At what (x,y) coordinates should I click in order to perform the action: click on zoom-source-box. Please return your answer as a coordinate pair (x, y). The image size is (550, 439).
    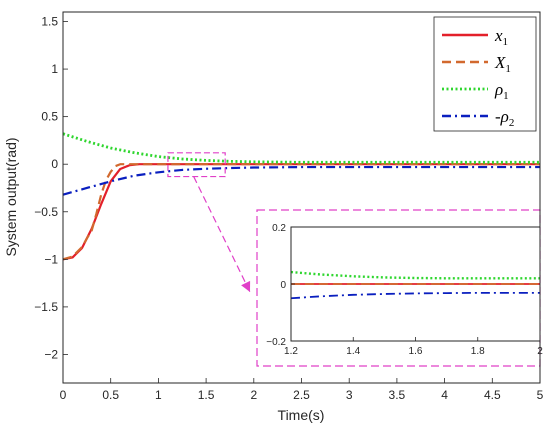
    Looking at the image, I should click on (196, 165).